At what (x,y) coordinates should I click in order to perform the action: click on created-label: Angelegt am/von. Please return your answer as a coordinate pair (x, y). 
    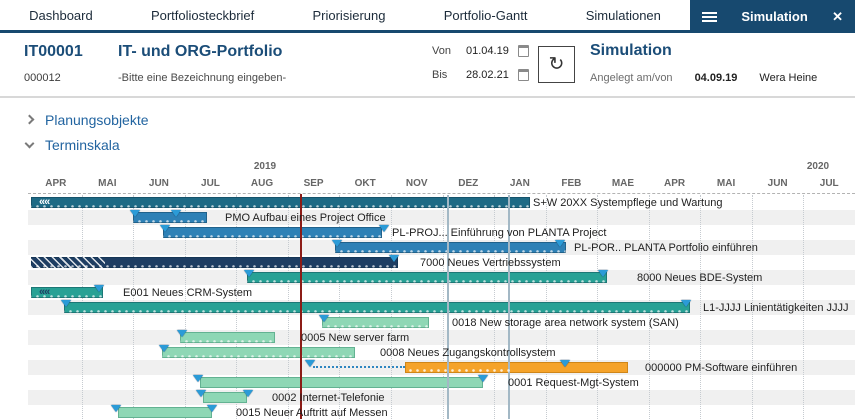
    Looking at the image, I should click on (631, 78).